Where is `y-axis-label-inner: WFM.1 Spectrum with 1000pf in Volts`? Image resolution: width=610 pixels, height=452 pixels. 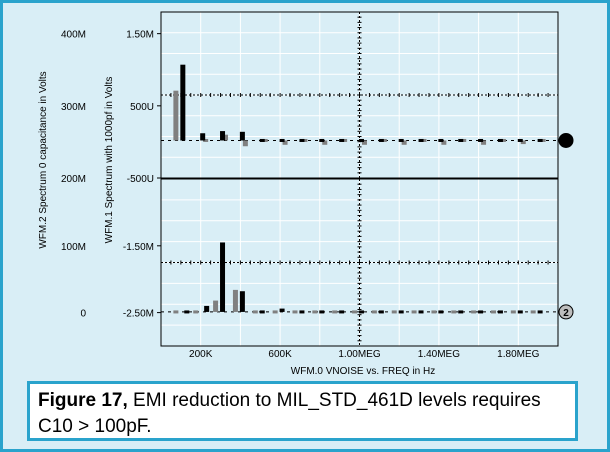 y-axis-label-inner: WFM.1 Spectrum with 1000pf in Volts is located at coordinates (109, 160).